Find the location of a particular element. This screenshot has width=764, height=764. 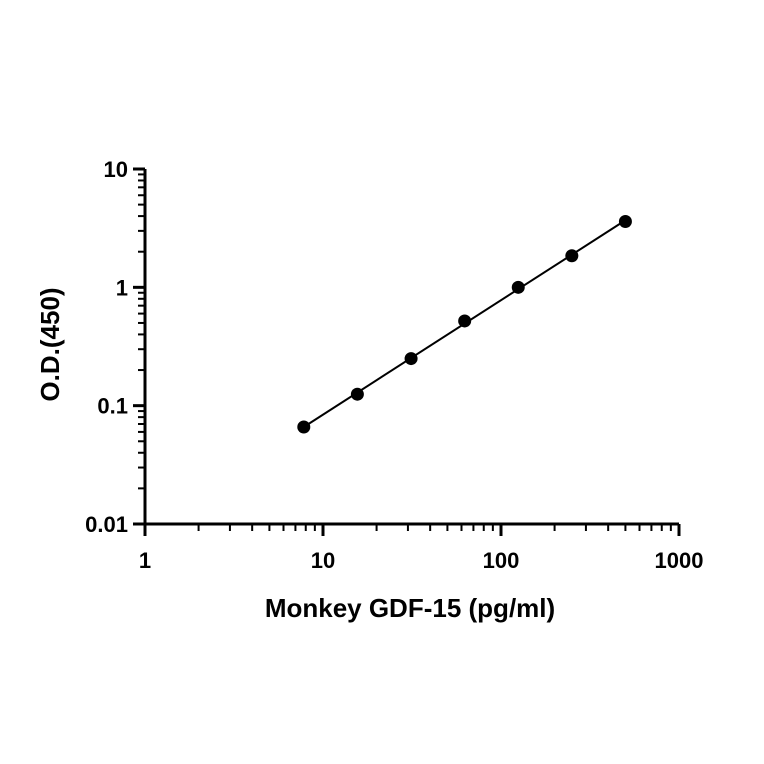

x-tick-label: 1 is located at coordinates (145, 560).